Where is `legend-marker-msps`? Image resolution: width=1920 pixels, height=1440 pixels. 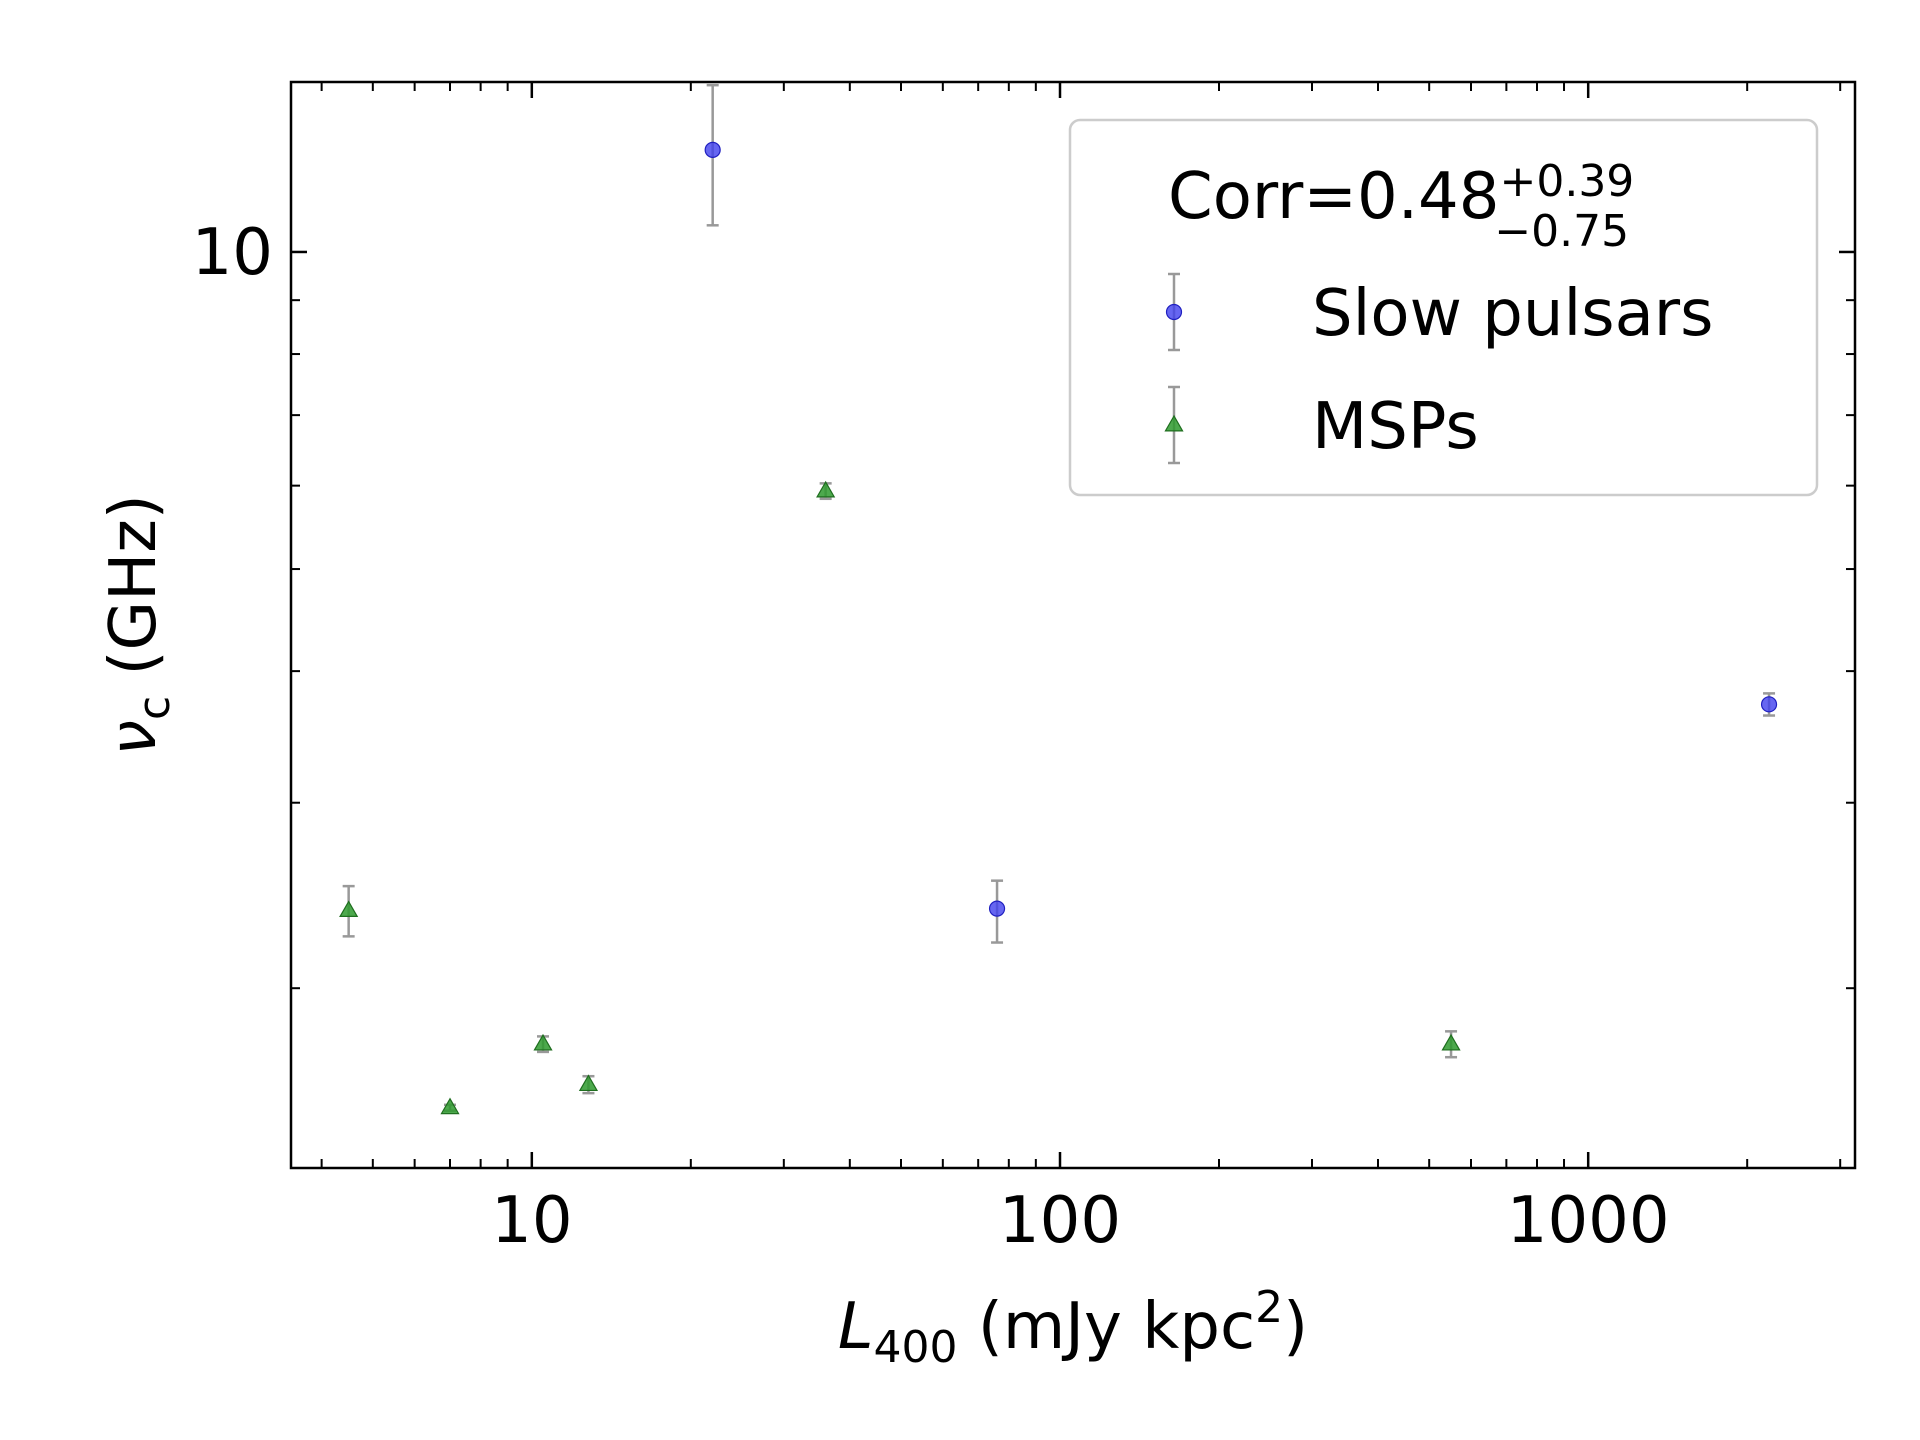 legend-marker-msps is located at coordinates (1174, 423).